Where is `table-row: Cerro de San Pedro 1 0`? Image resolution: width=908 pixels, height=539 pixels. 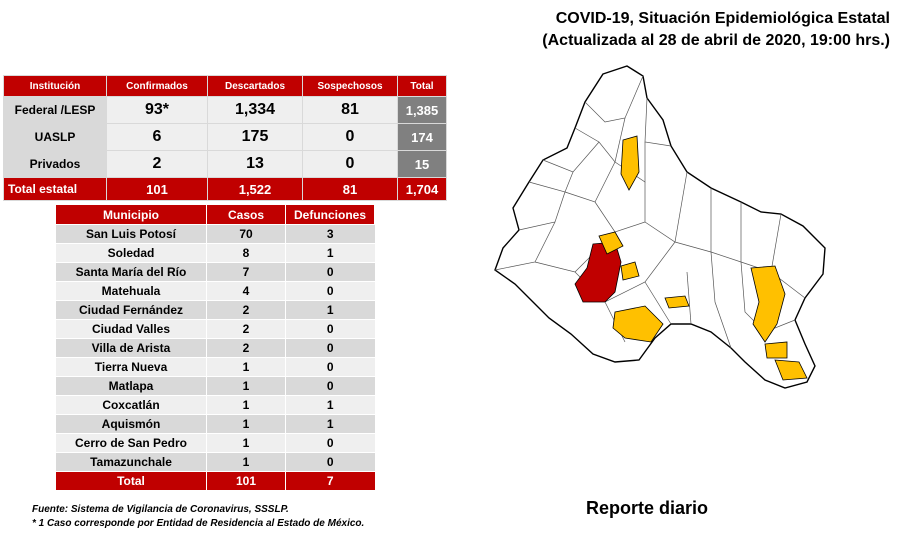 table-row: Cerro de San Pedro 1 0 is located at coordinates (215, 443).